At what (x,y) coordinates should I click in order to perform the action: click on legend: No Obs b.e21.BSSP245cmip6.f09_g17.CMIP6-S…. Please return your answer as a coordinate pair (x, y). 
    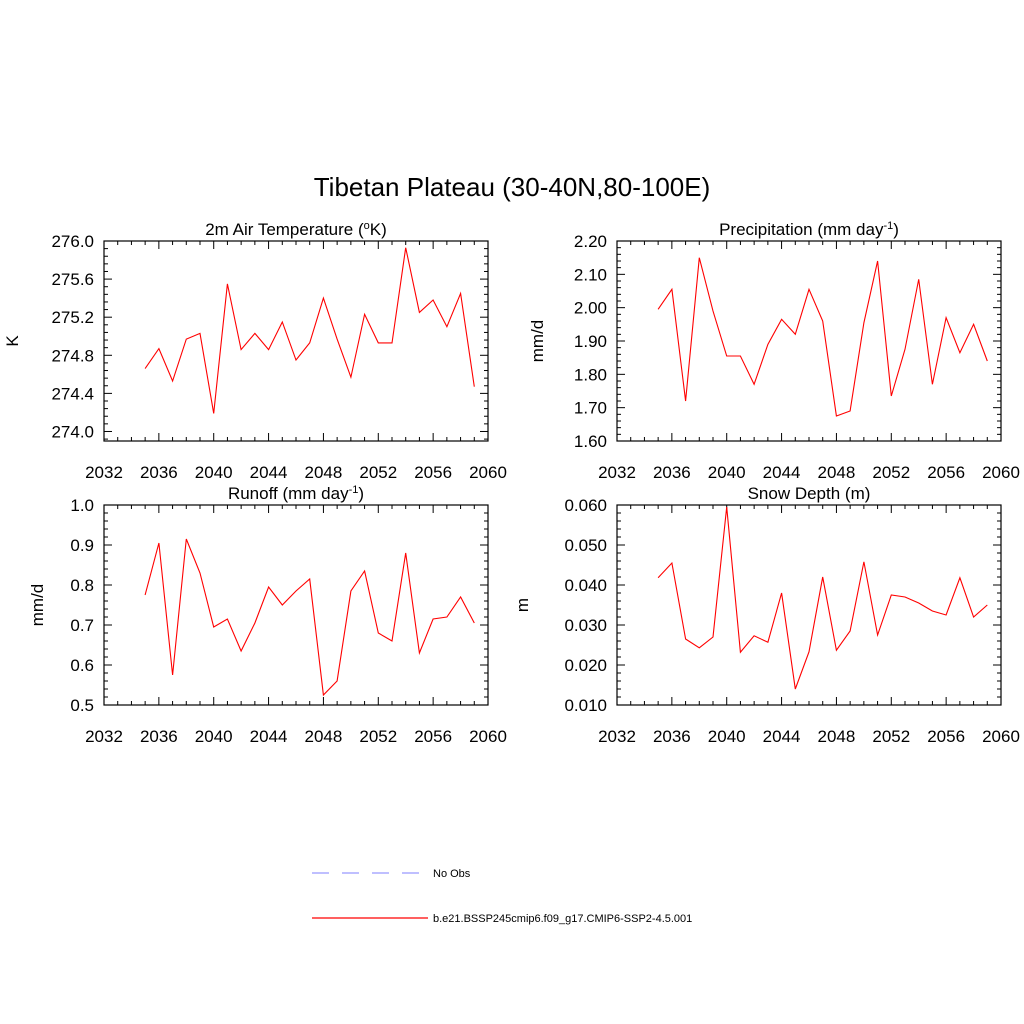
    Looking at the image, I should click on (502, 896).